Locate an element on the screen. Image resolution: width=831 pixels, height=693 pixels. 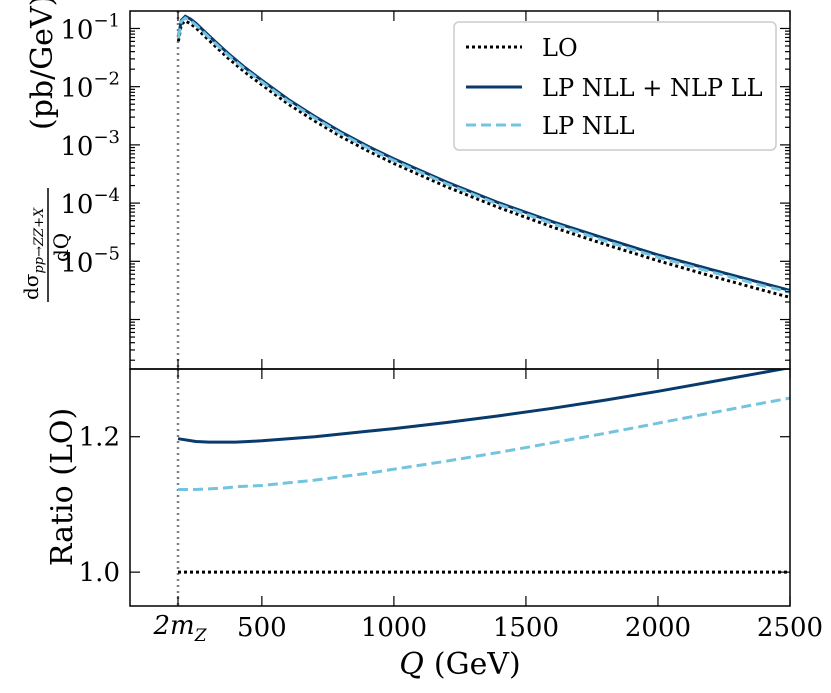
bottom-series-lp-nll-nlp-ll is located at coordinates (483, 406).